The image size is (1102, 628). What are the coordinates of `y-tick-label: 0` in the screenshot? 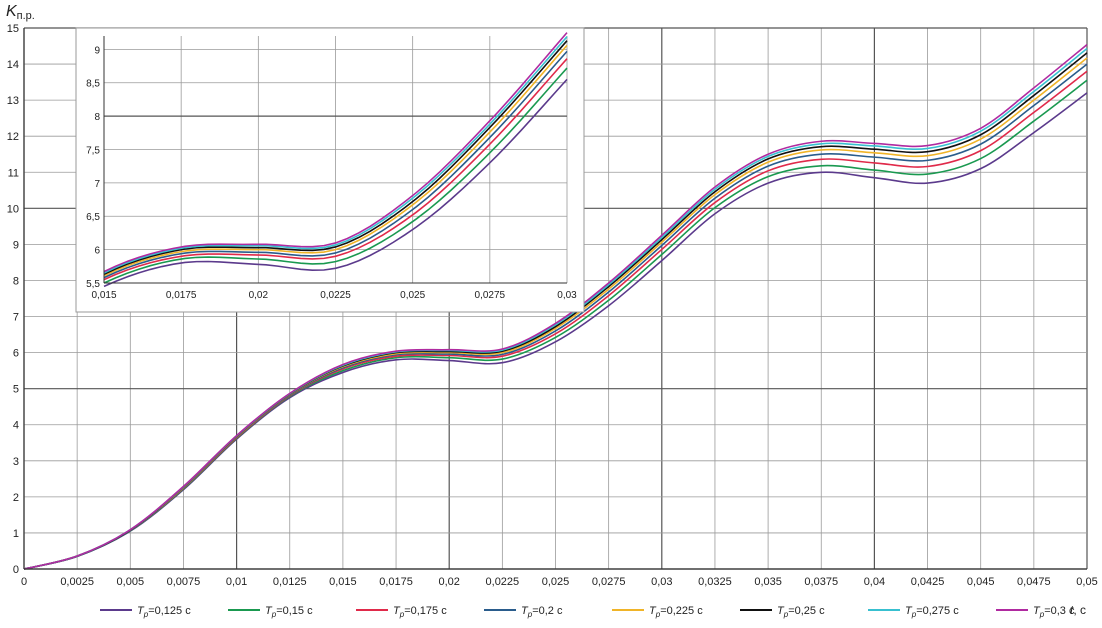 It's located at (16, 570).